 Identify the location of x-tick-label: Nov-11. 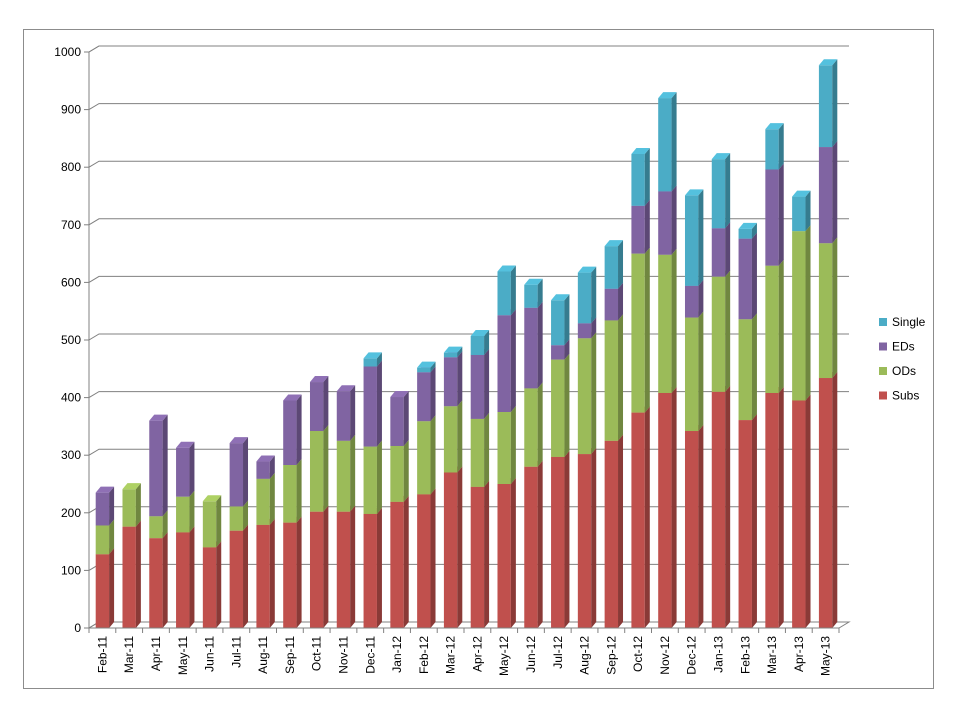
(343, 655).